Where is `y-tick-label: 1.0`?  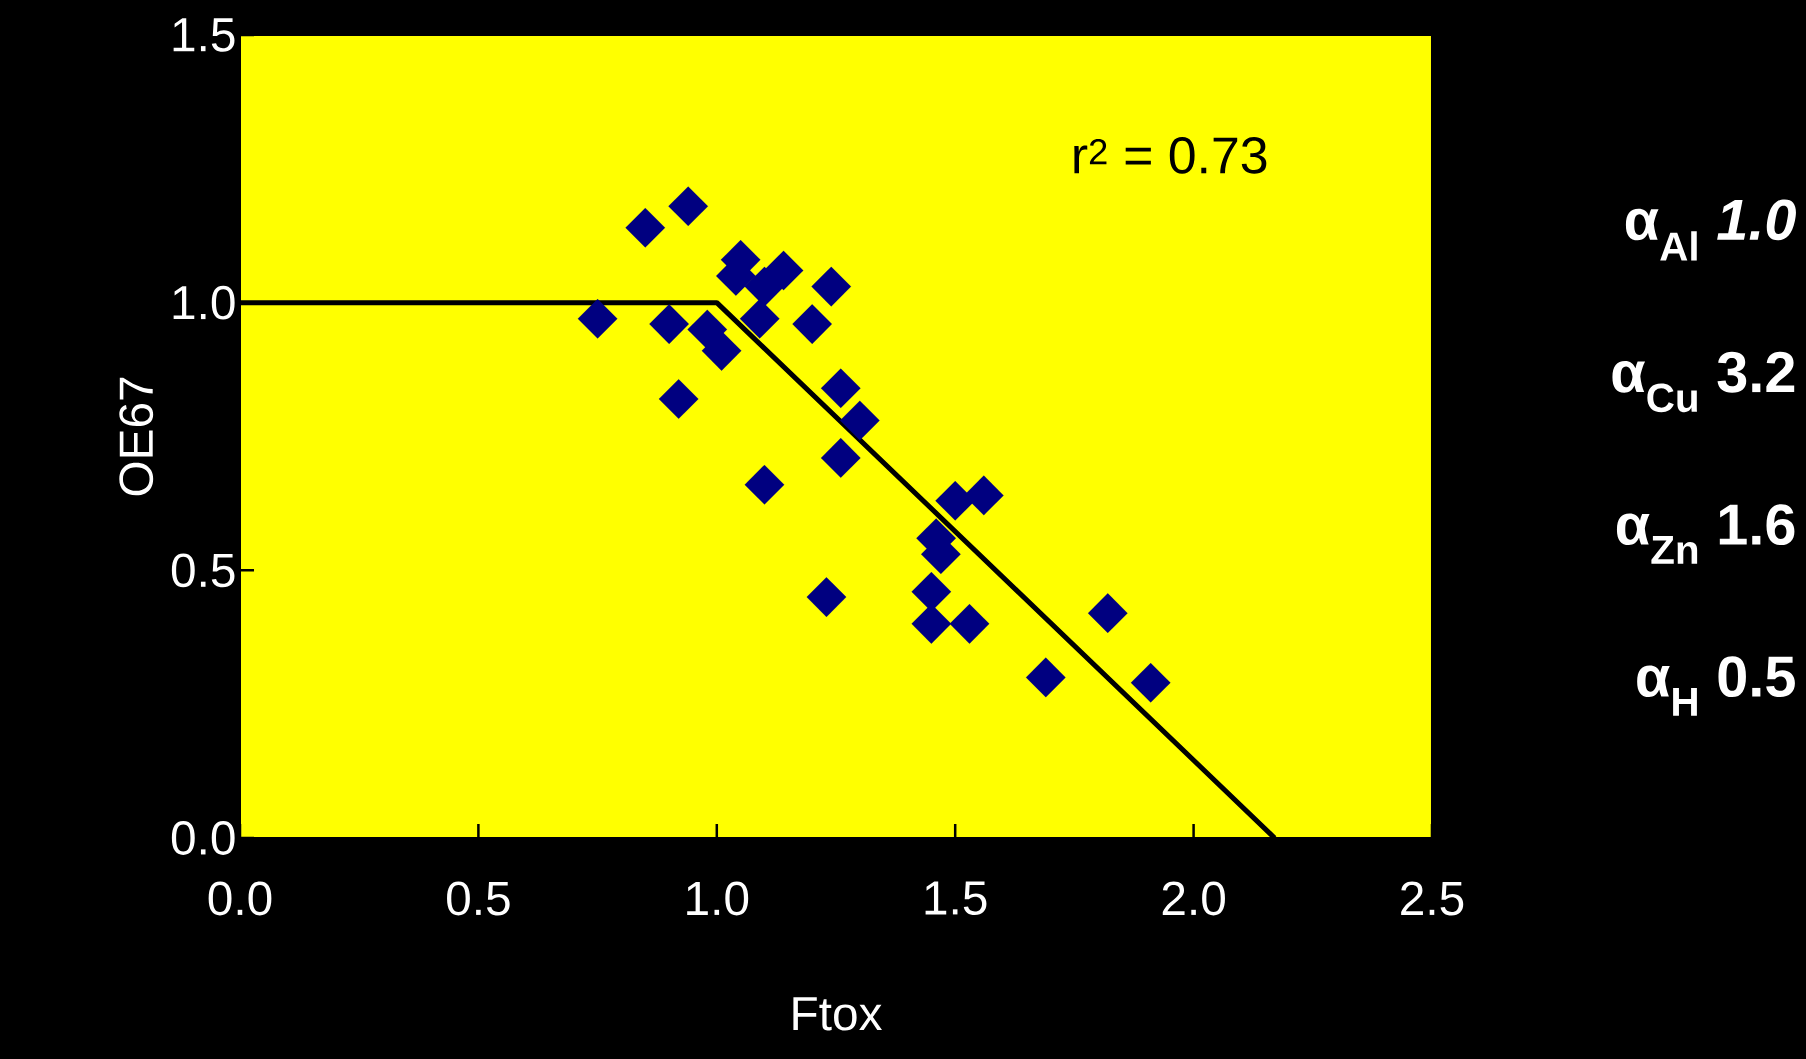
y-tick-label: 1.0 is located at coordinates (204, 302).